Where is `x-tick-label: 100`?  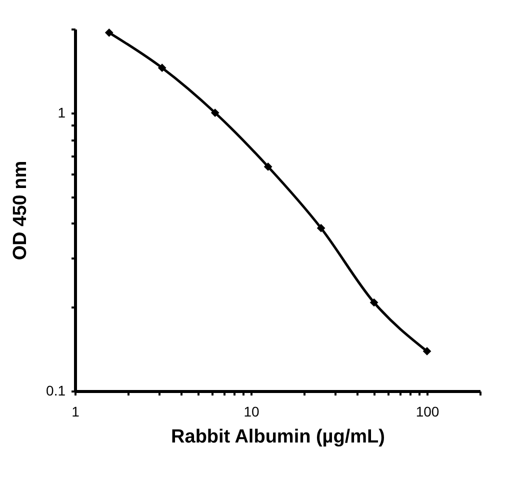 x-tick-label: 100 is located at coordinates (428, 412).